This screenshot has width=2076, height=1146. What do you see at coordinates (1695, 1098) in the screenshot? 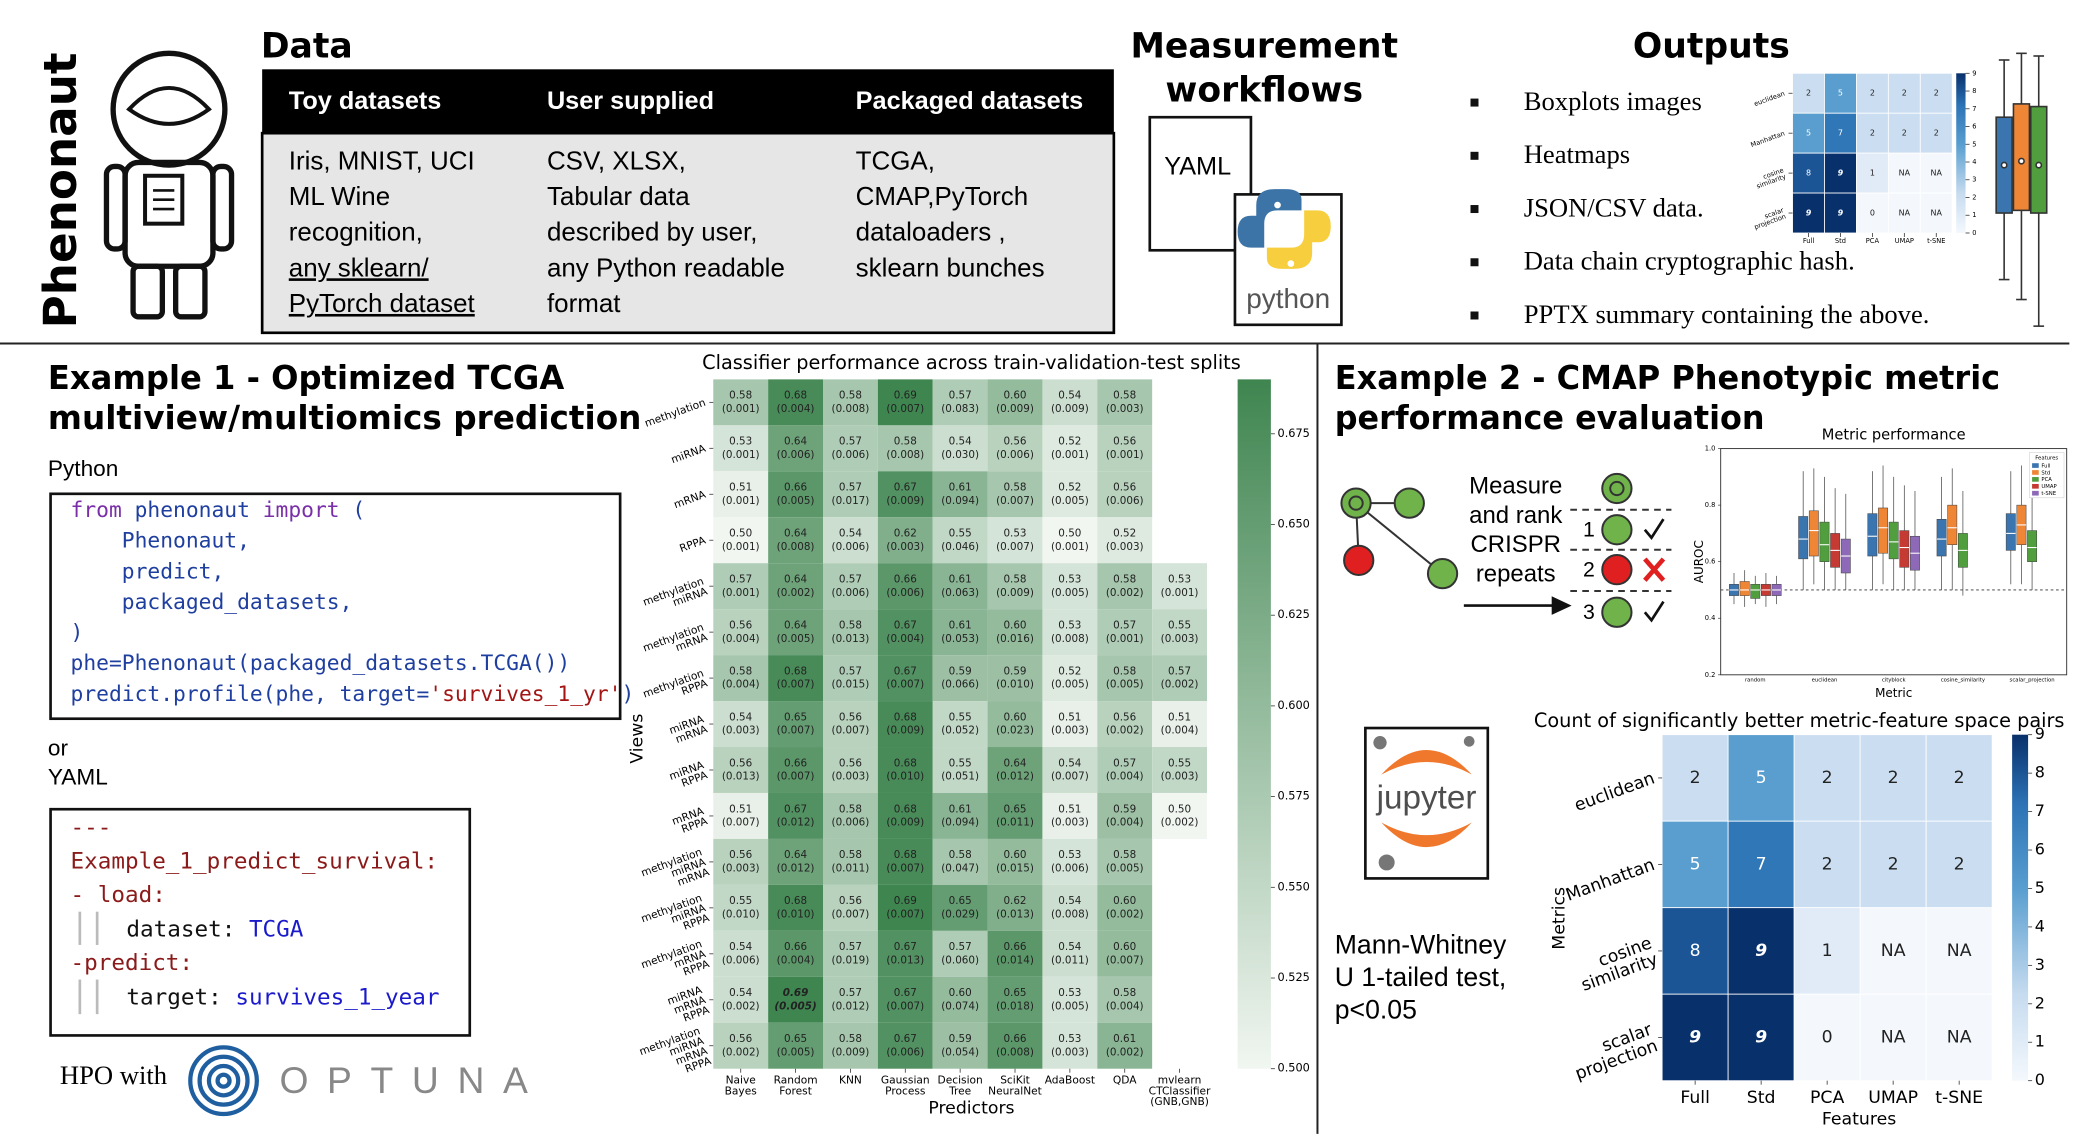
I see `x-tick-label: Full` at bounding box center [1695, 1098].